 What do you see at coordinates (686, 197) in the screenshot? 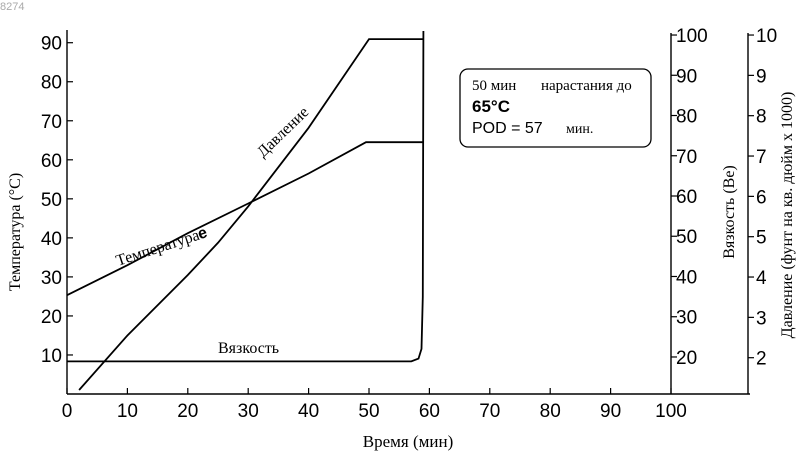
I see `y-tick-label-viscosity: 60` at bounding box center [686, 197].